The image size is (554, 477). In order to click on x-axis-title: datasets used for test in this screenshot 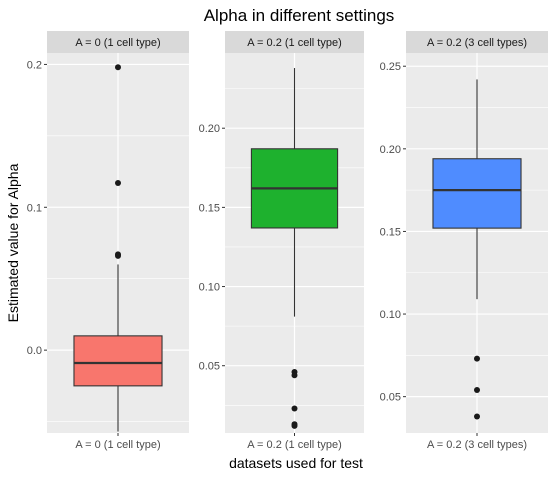, I will do `click(296, 463)`.